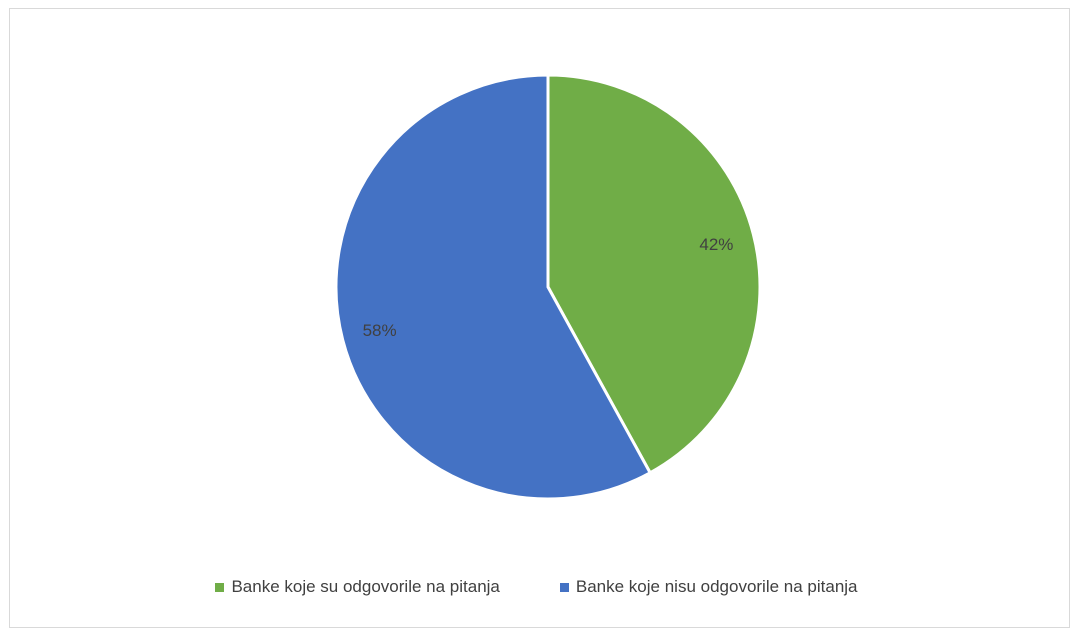  Describe the element at coordinates (716, 244) in the screenshot. I see `data-label-answered: 42%` at that location.